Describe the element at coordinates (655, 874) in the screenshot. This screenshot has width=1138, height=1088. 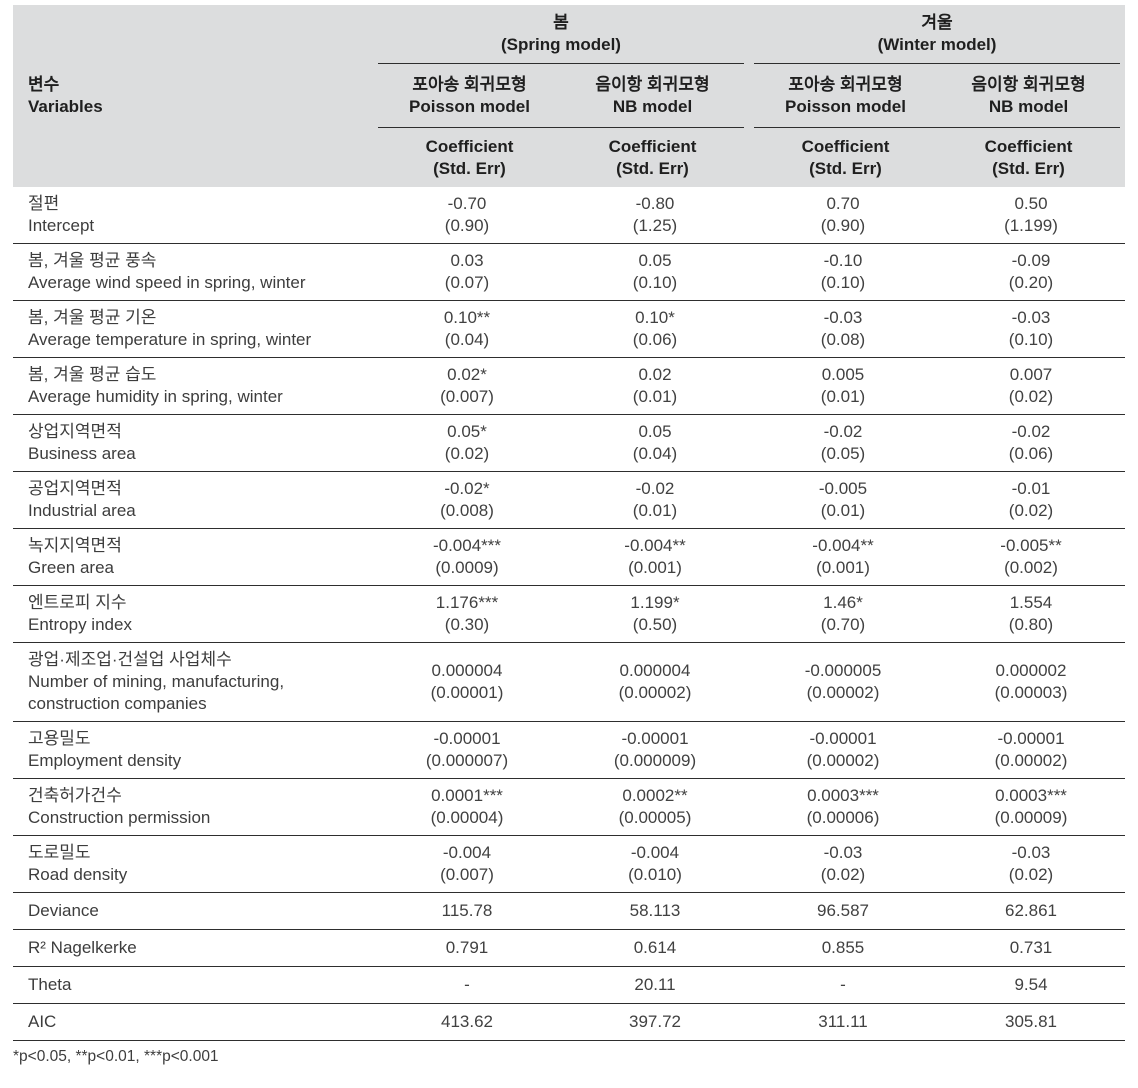
I see `std-err-value: (0.010)` at that location.